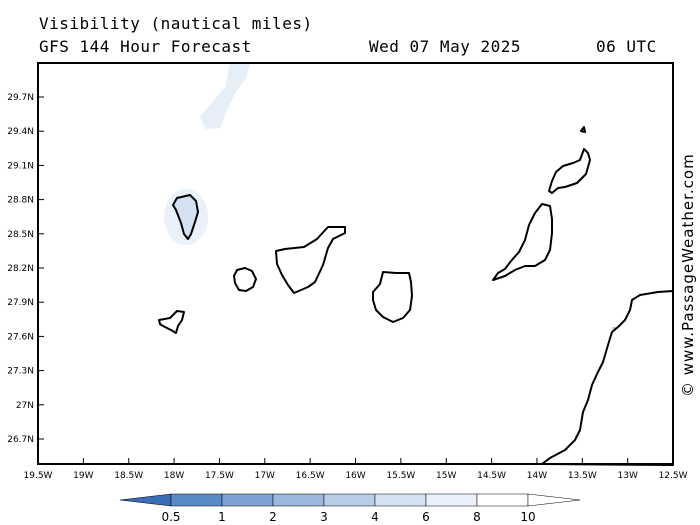  What do you see at coordinates (38, 476) in the screenshot?
I see `lon-label: 19.5W` at bounding box center [38, 476].